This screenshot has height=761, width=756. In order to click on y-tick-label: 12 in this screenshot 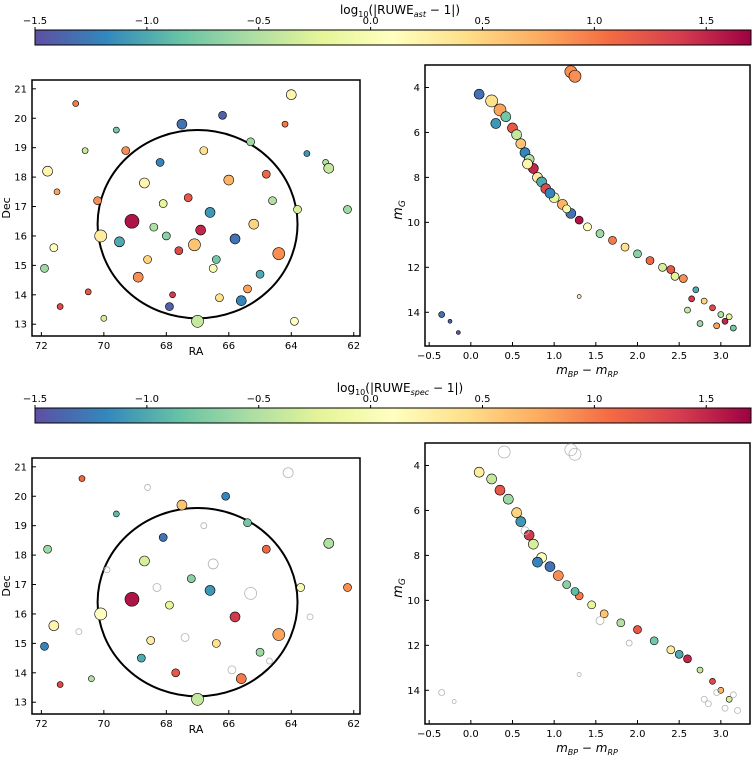, I will do `click(413, 646)`.